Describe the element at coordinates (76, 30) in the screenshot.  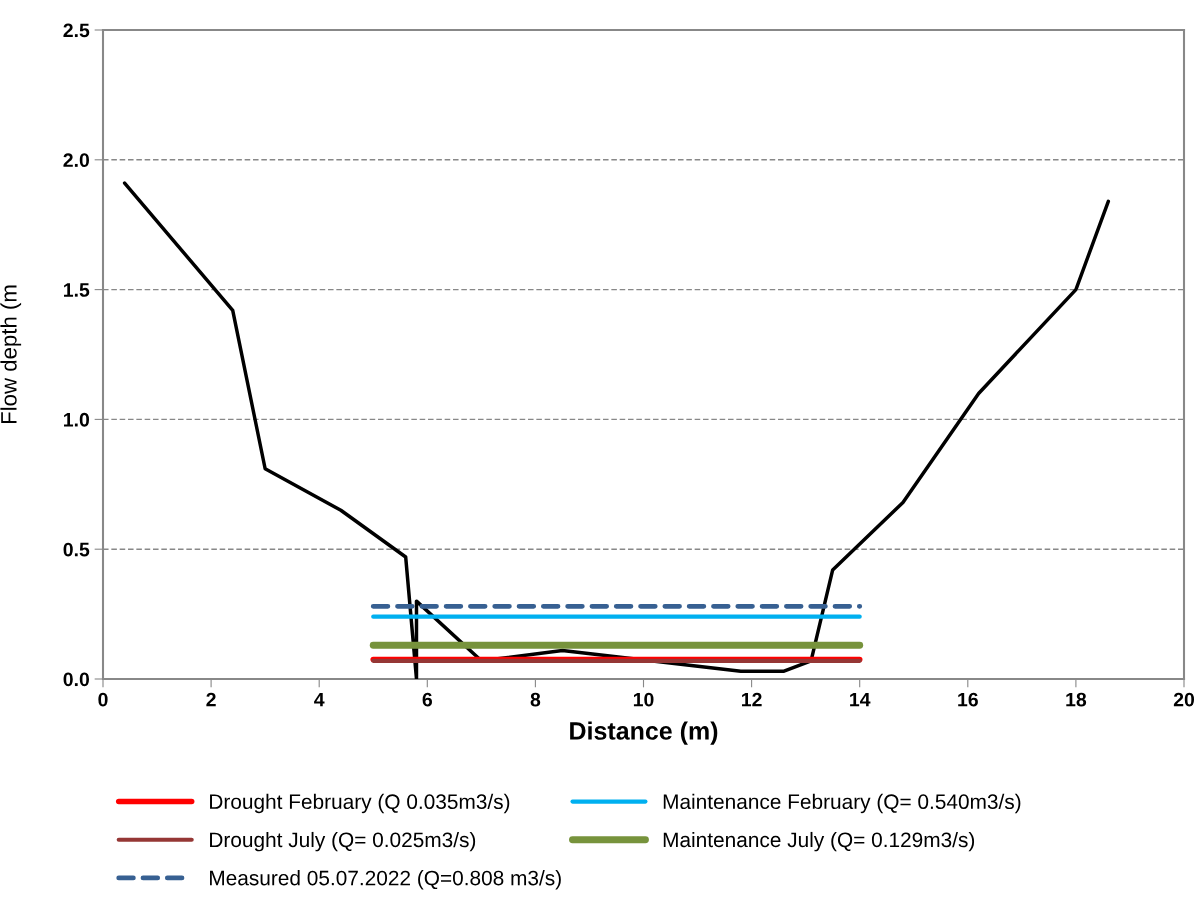
I see `y-tick-label: 2.5` at that location.